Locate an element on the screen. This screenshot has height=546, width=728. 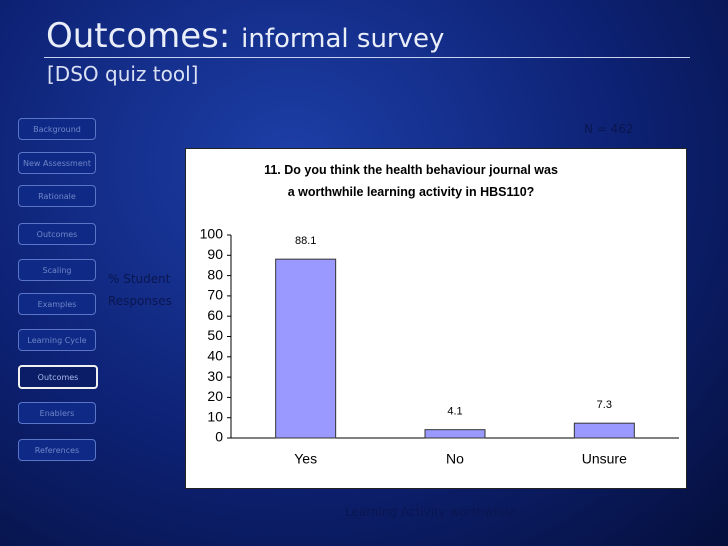
nav-button: Examples is located at coordinates (57, 304).